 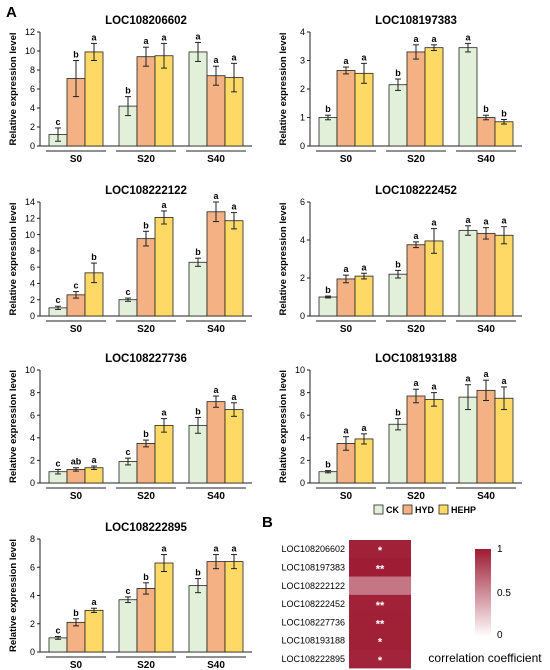 What do you see at coordinates (32, 393) in the screenshot?
I see `y-tick-label: 8` at bounding box center [32, 393].